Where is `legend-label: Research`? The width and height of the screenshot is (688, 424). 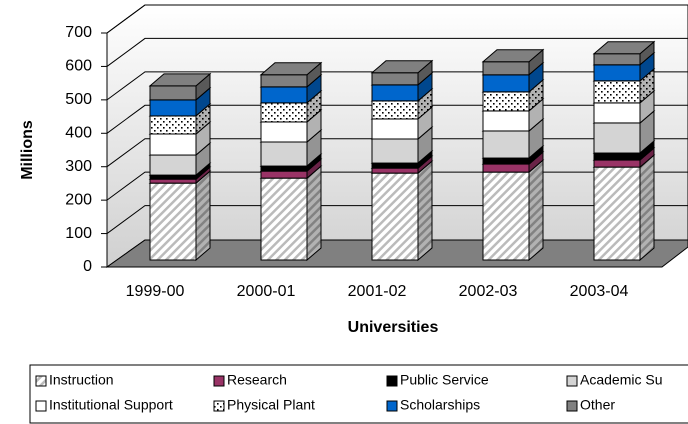 legend-label: Research is located at coordinates (257, 380).